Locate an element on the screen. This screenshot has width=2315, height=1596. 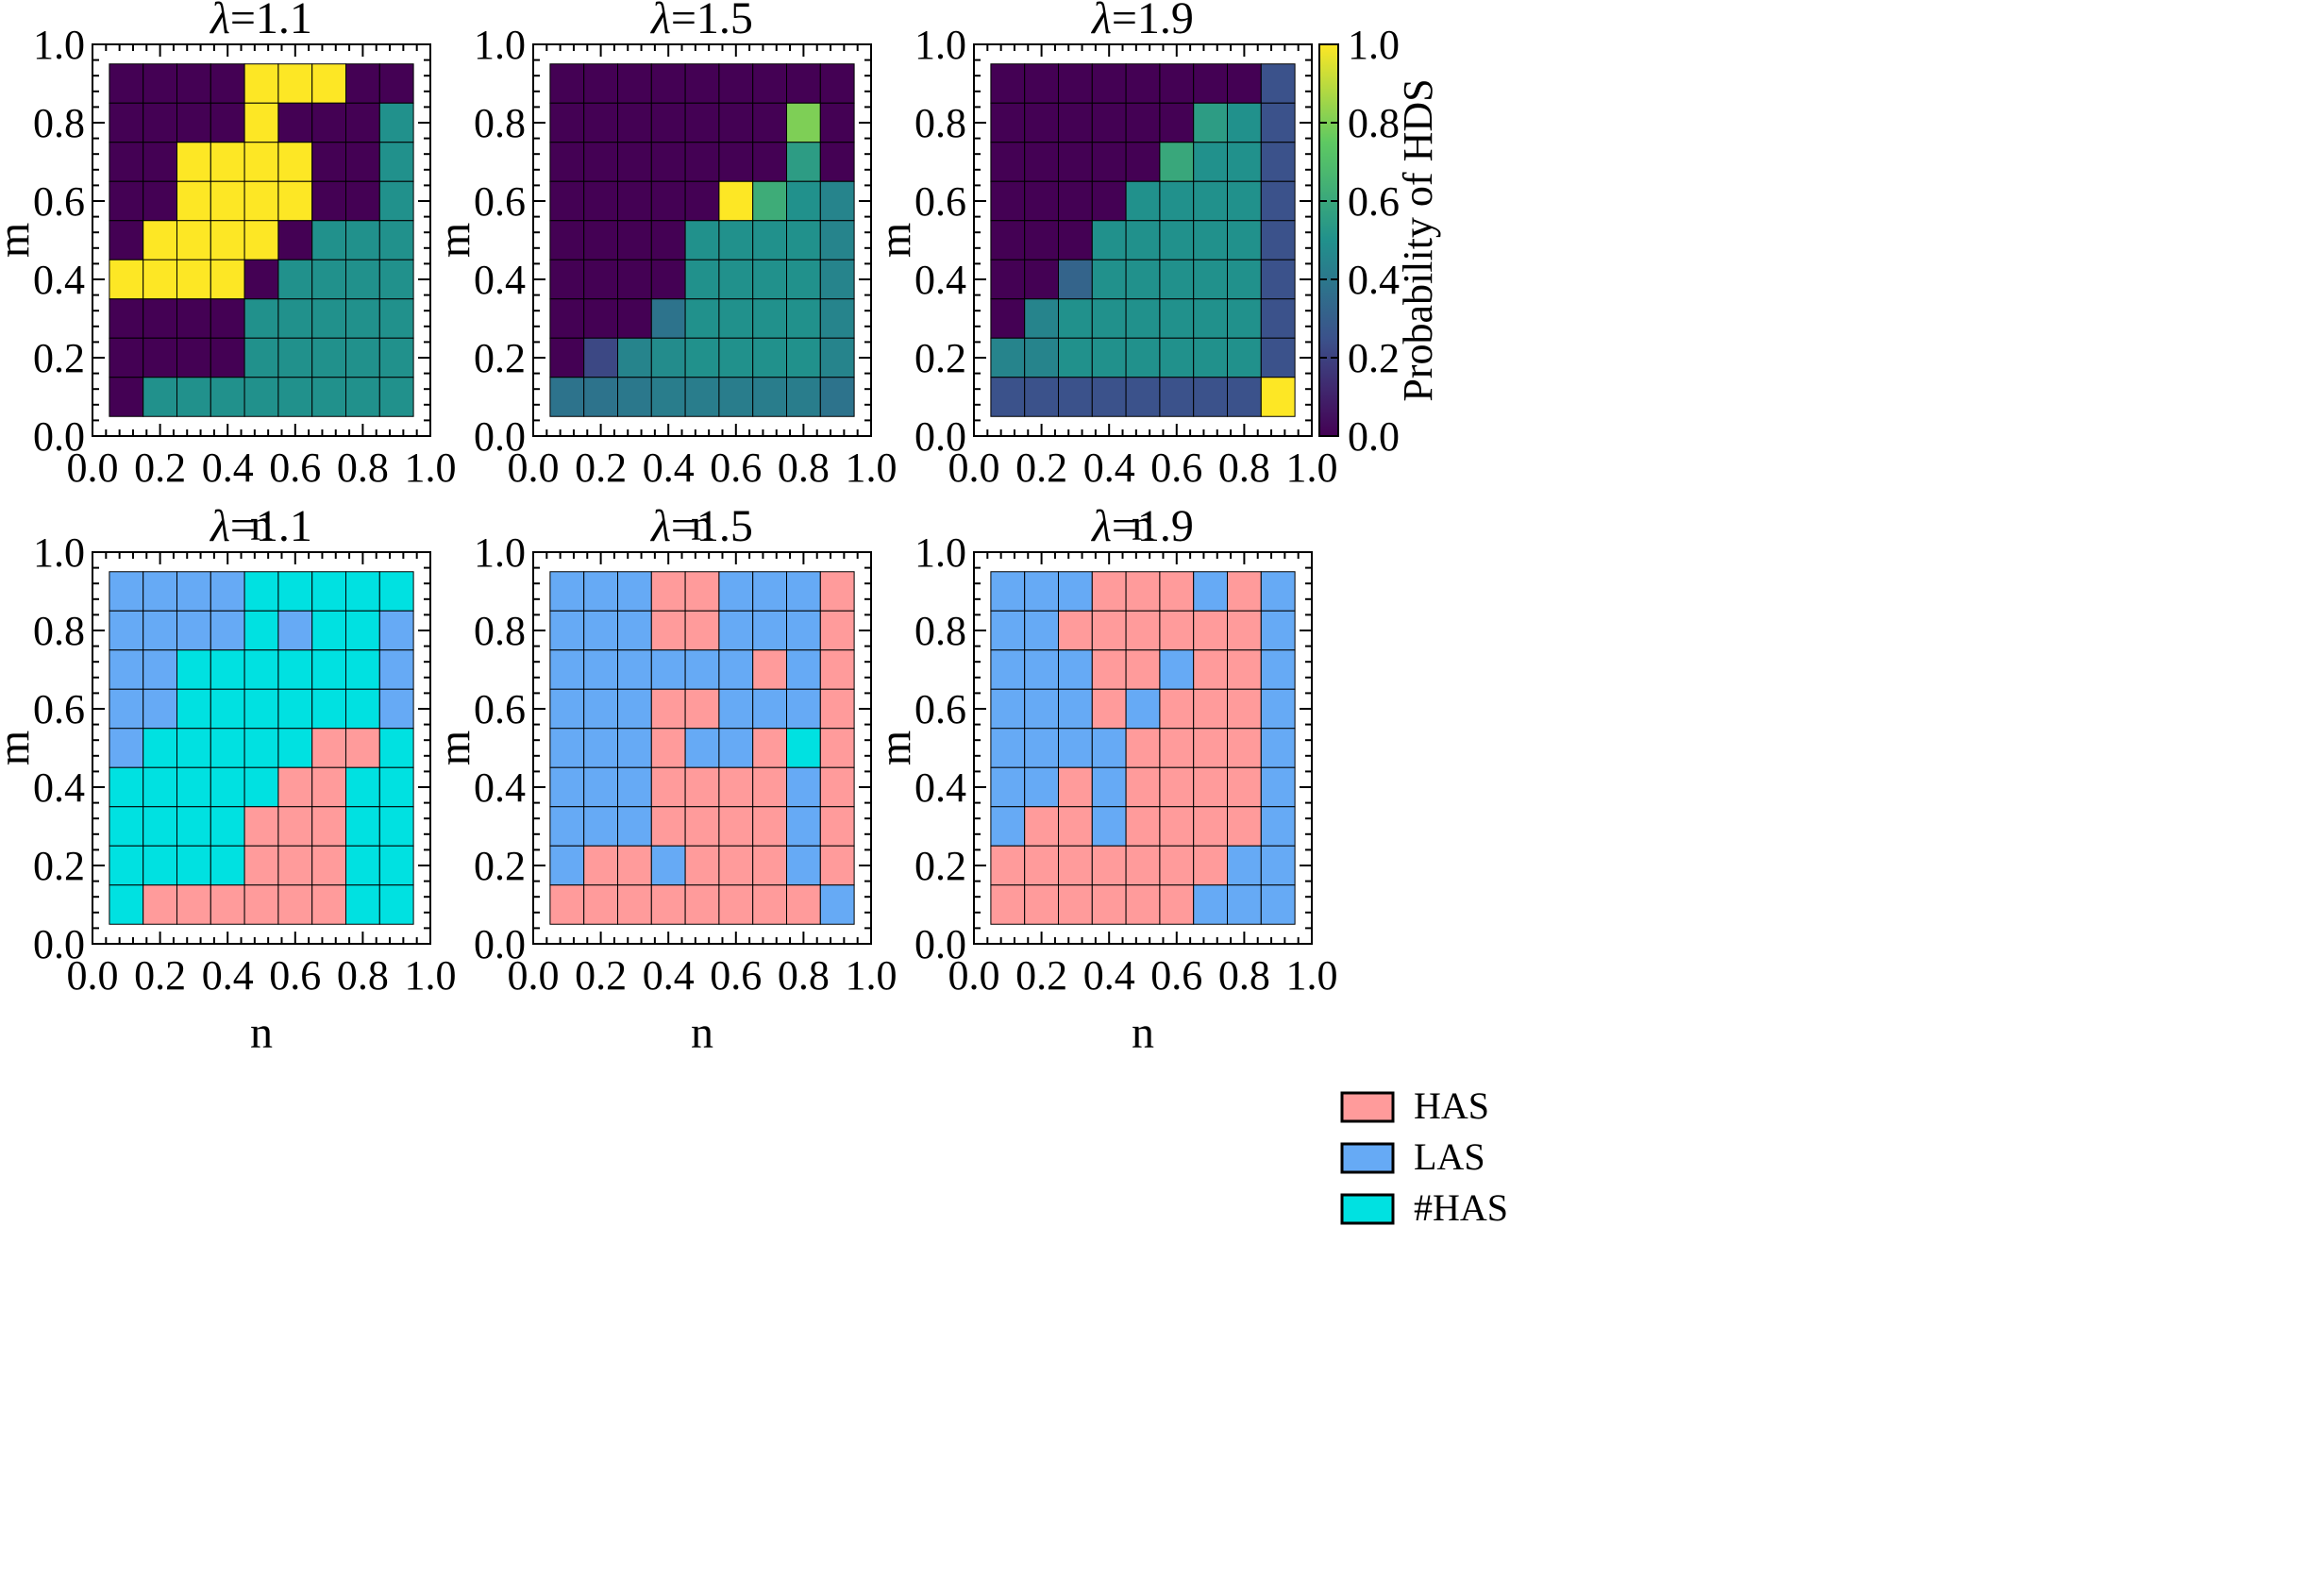
axes-frame is located at coordinates (261, 748).